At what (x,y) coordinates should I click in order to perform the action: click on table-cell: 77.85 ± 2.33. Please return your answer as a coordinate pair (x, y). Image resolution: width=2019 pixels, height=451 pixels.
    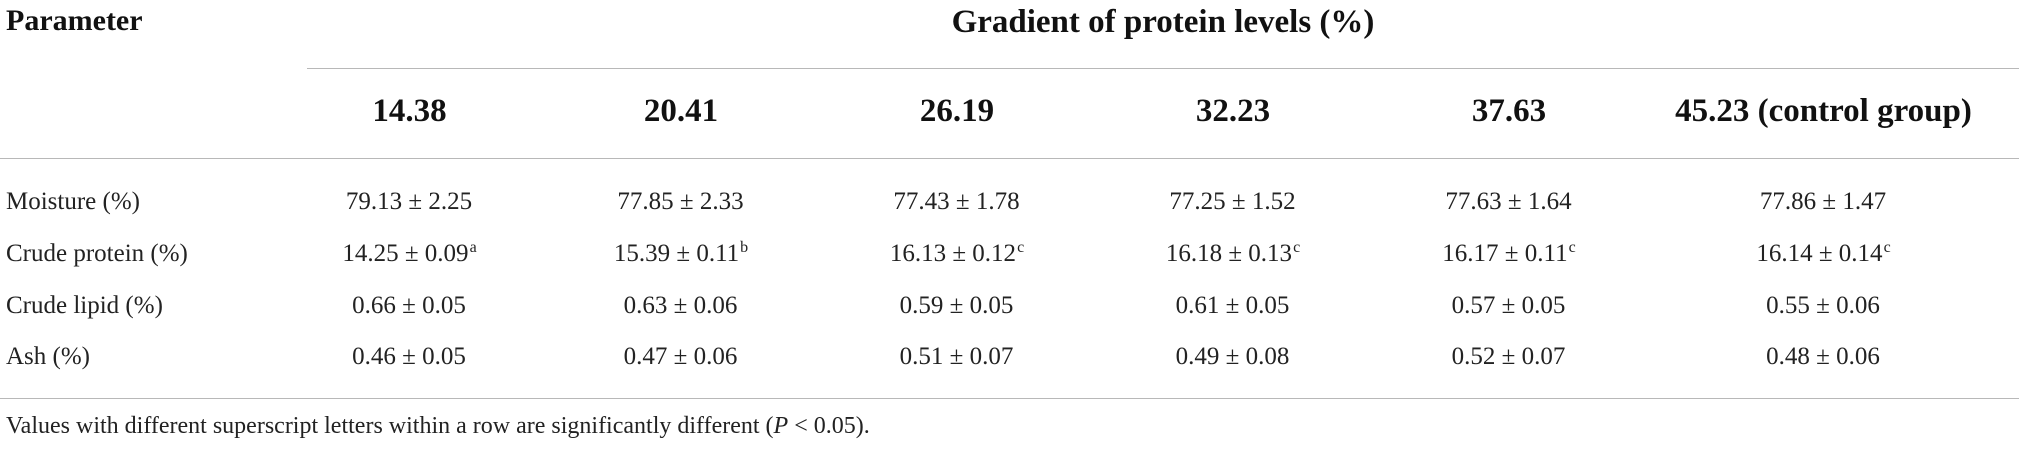
    Looking at the image, I should click on (680, 201).